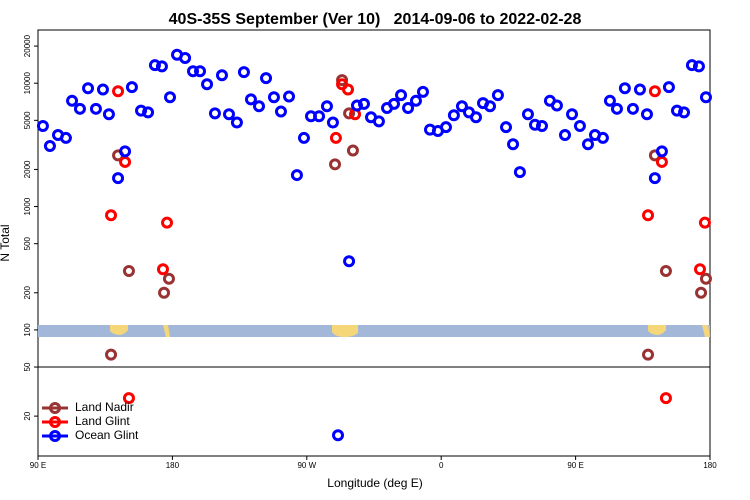  Describe the element at coordinates (441, 465) in the screenshot. I see `x-tick-label: 0` at that location.